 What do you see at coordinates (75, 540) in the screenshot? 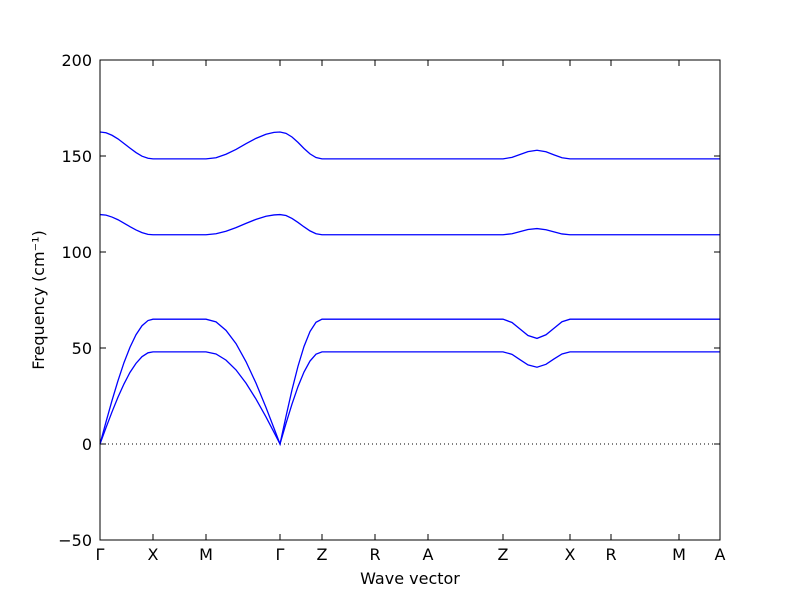
I see `y-tick-label: −50` at bounding box center [75, 540].